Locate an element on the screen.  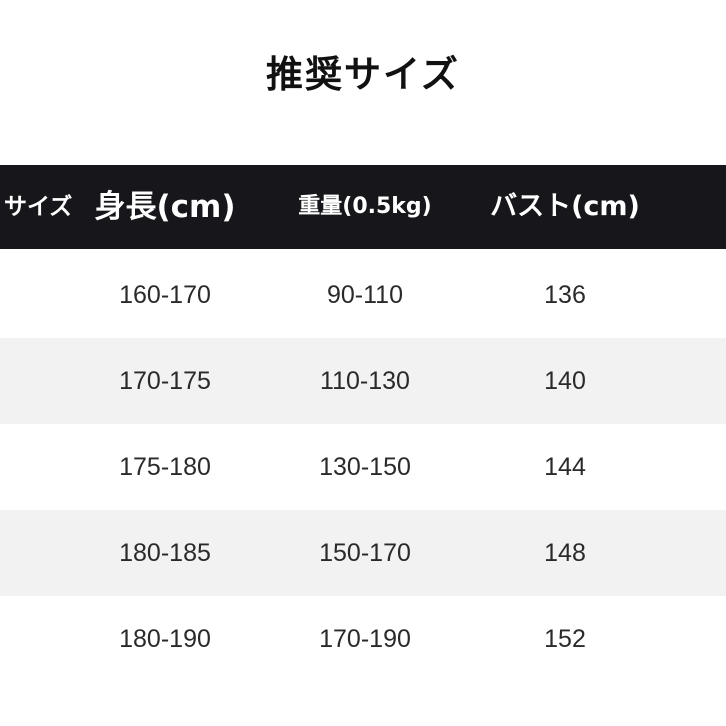
table-row: 180-190 170-190 152 is located at coordinates (363, 639).